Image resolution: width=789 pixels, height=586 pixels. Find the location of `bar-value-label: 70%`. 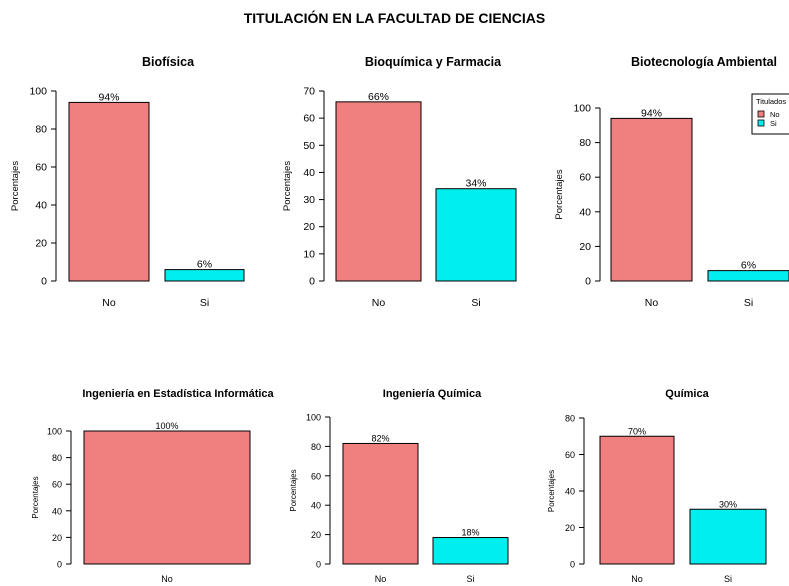

bar-value-label: 70% is located at coordinates (637, 431).